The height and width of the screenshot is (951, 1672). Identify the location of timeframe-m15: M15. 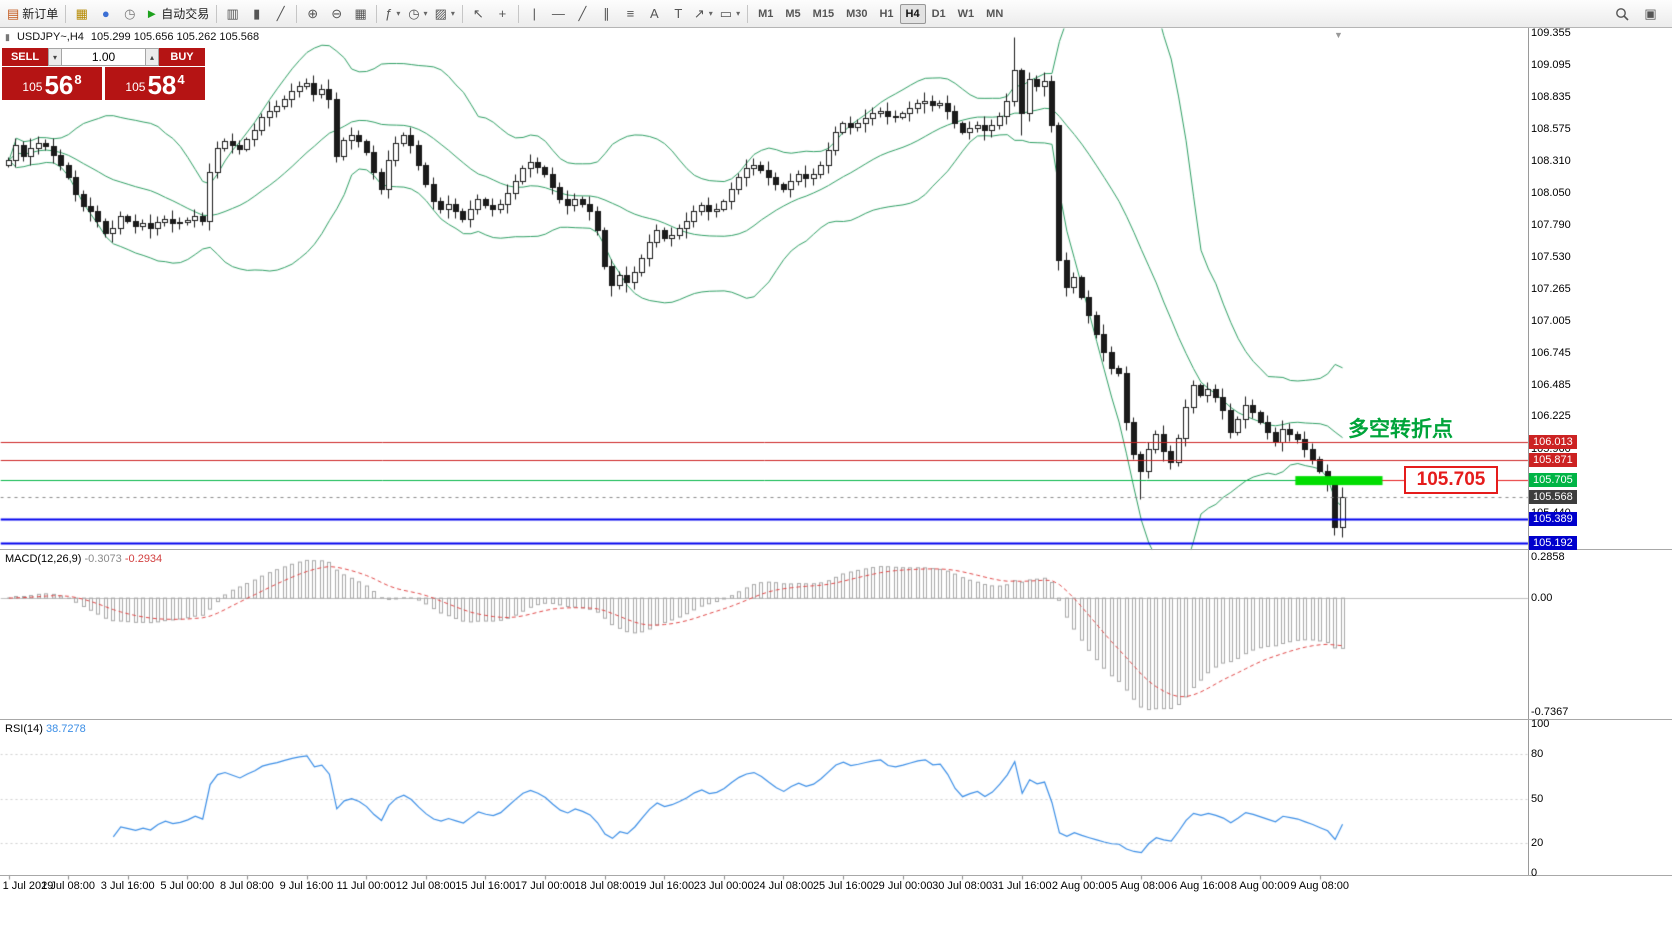
(823, 13).